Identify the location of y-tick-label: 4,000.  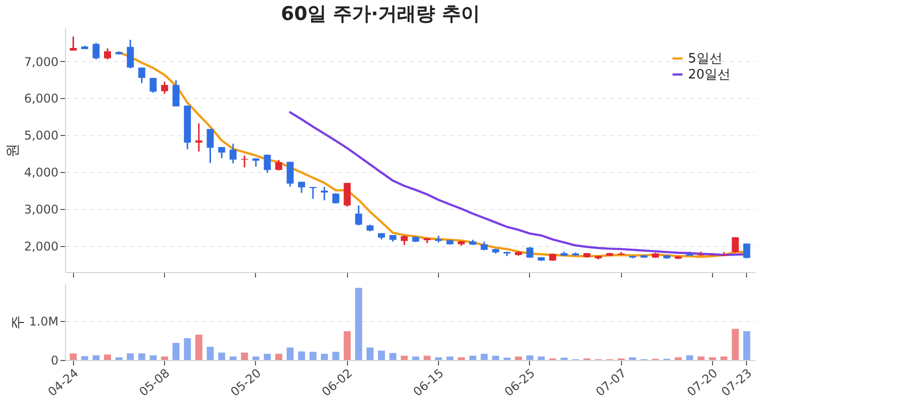
(41, 173).